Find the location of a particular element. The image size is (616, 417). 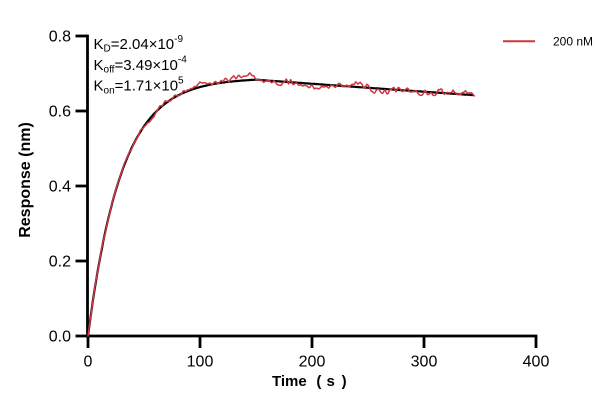

svg-text: 100 is located at coordinates (200, 362).